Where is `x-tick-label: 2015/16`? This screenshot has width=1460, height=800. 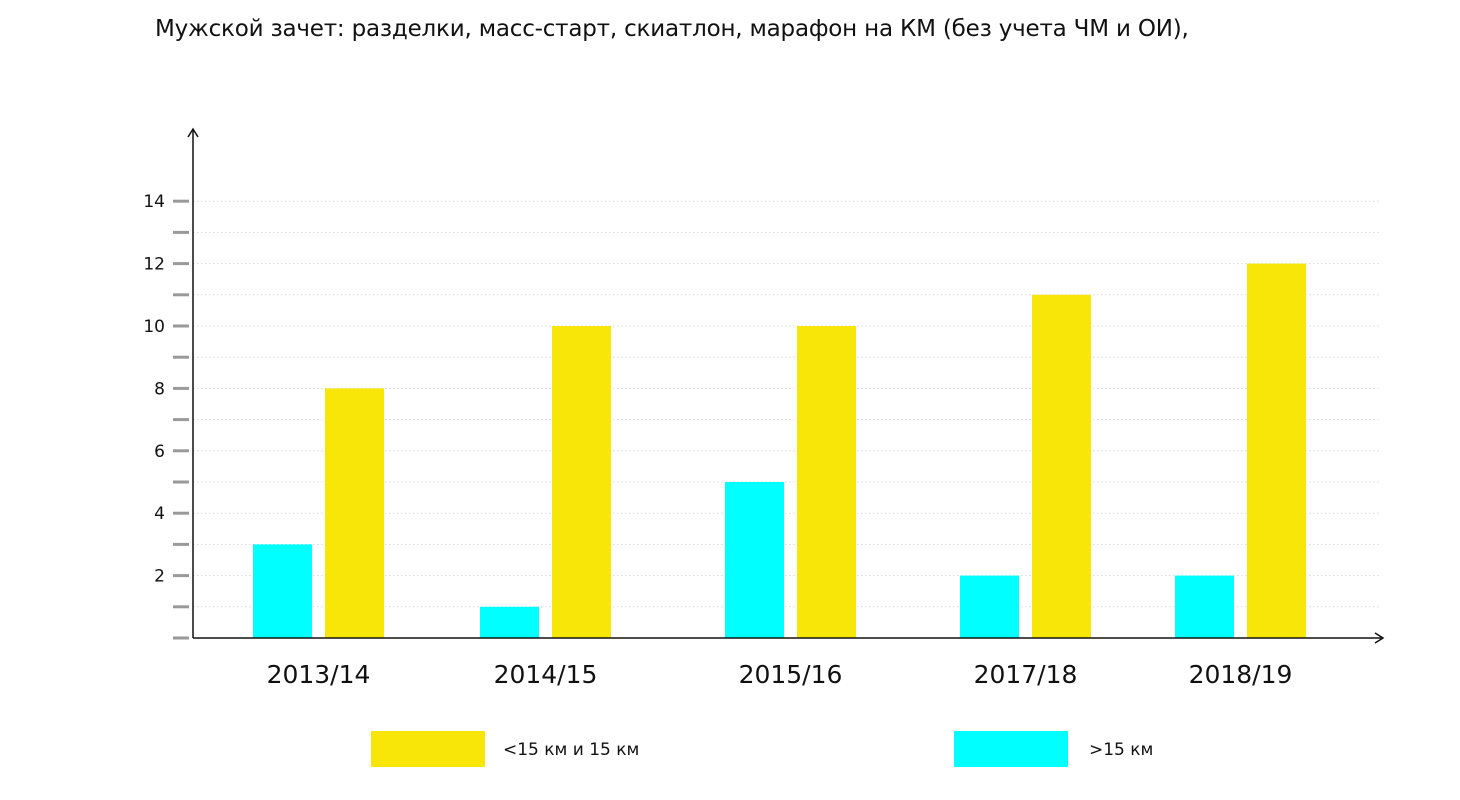 x-tick-label: 2015/16 is located at coordinates (791, 674).